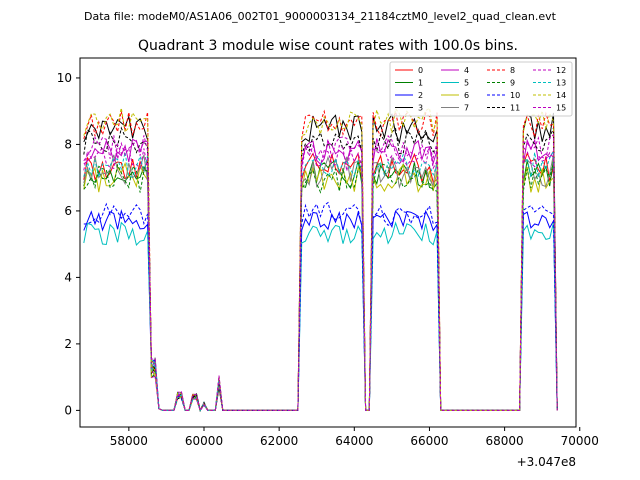  I want to click on legend-label-13: 13, so click(561, 83).